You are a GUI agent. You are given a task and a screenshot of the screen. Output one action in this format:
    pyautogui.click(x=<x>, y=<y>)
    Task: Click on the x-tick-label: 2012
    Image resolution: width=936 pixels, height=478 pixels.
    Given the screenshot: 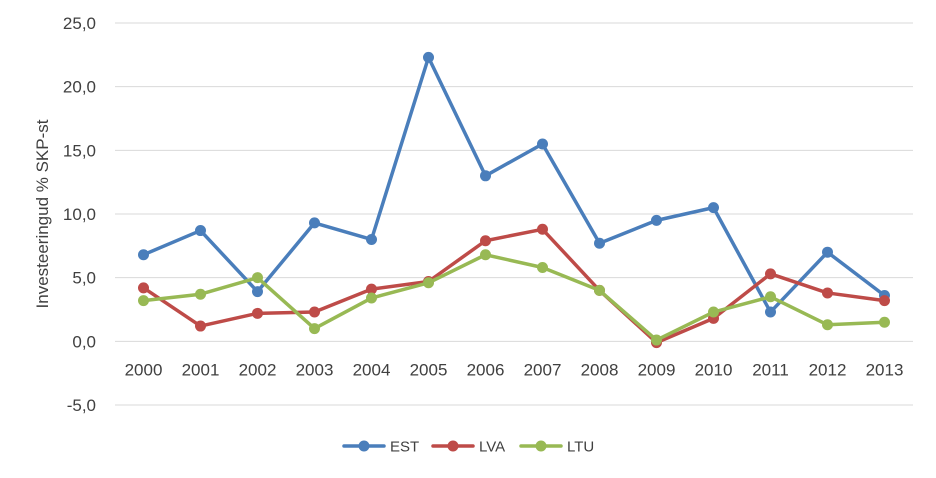 What is the action you would take?
    pyautogui.click(x=828, y=369)
    